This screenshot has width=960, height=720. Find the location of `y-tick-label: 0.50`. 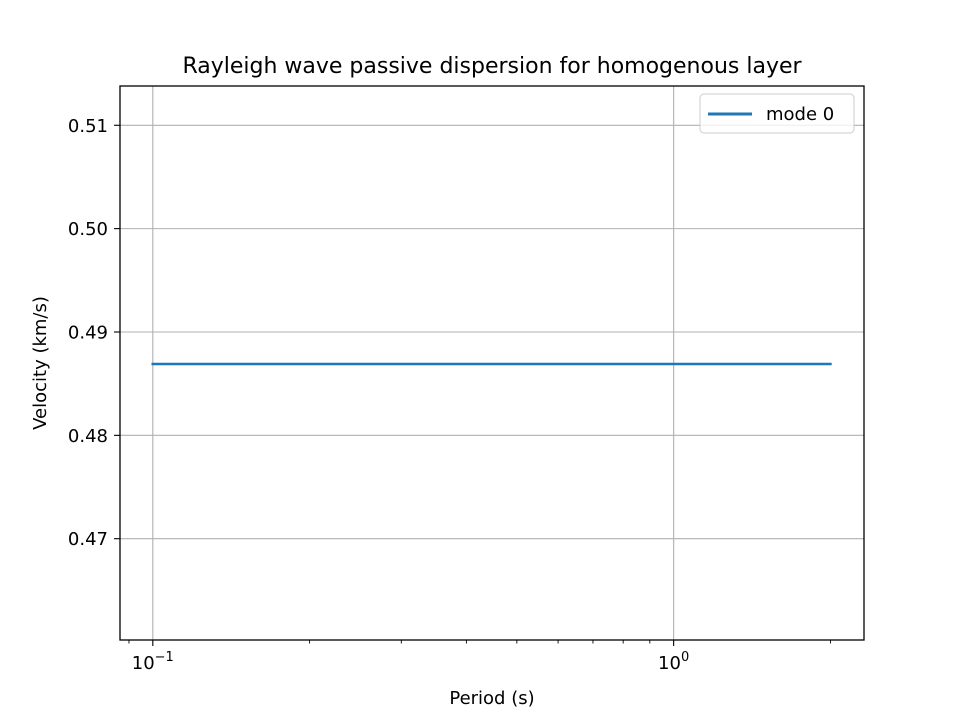

y-tick-label: 0.50 is located at coordinates (88, 229).